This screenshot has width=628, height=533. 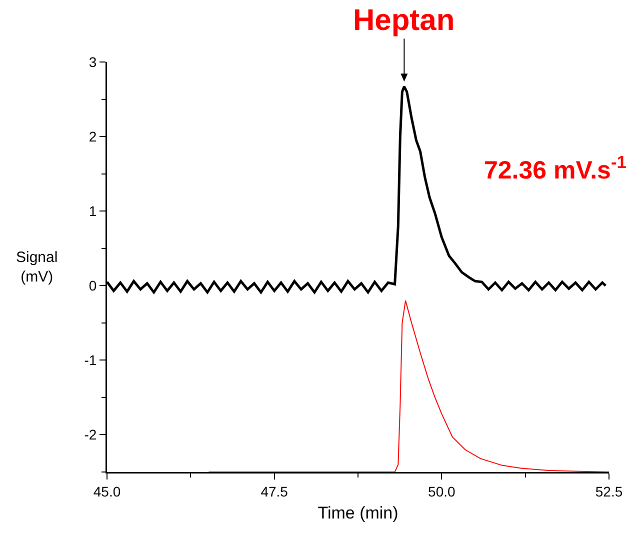 I want to click on y-tick-label: -1, so click(x=90, y=360).